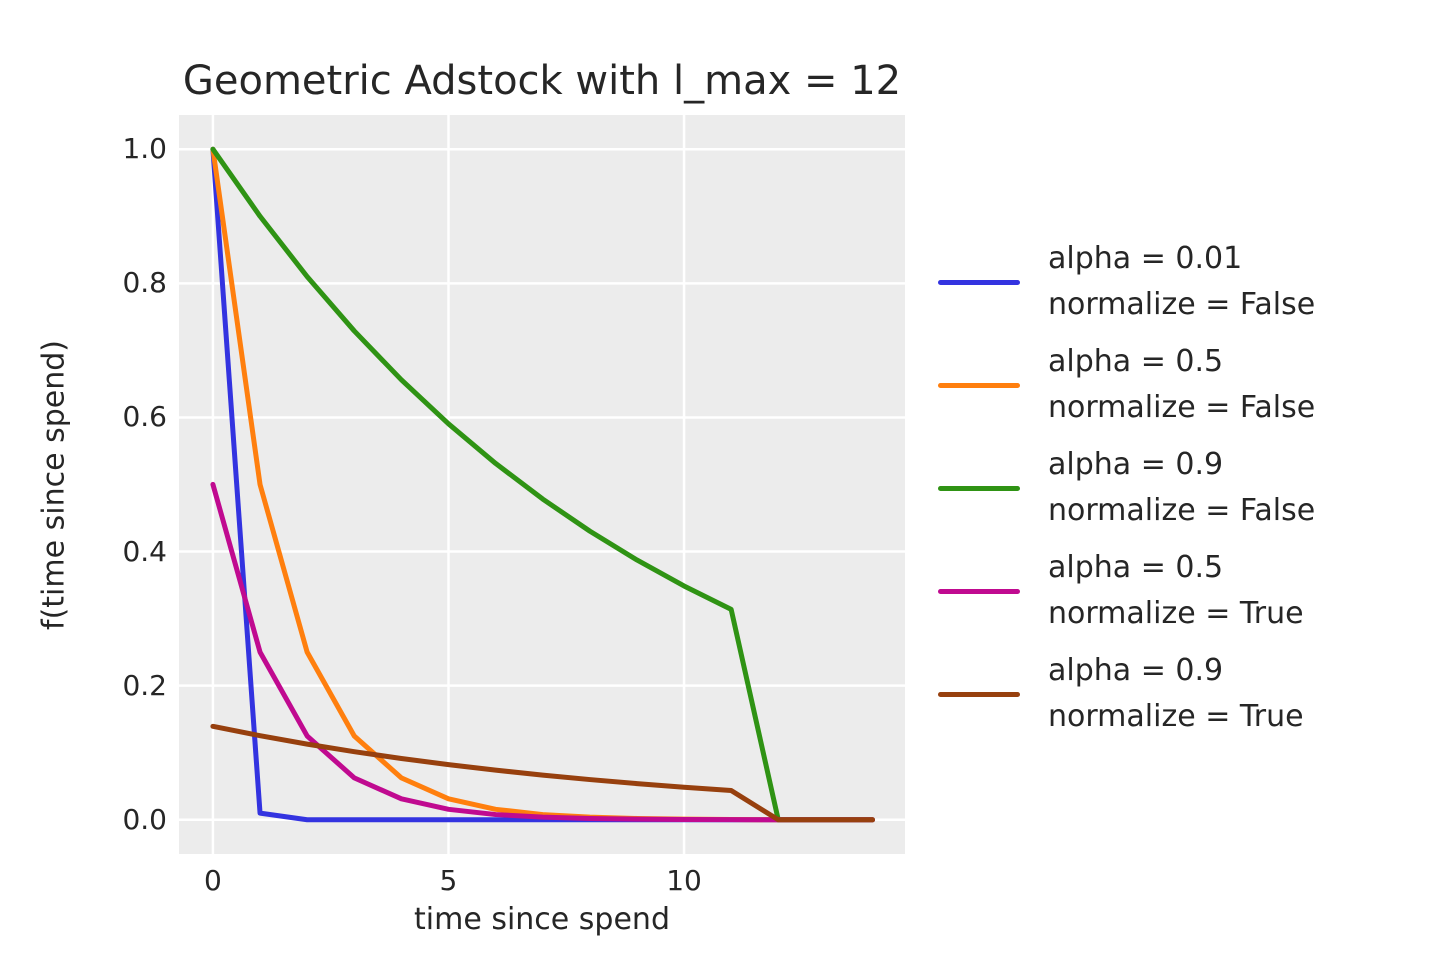  Describe the element at coordinates (1176, 694) in the screenshot. I see `legend-label: alpha = 0.9 normalize = True` at that location.